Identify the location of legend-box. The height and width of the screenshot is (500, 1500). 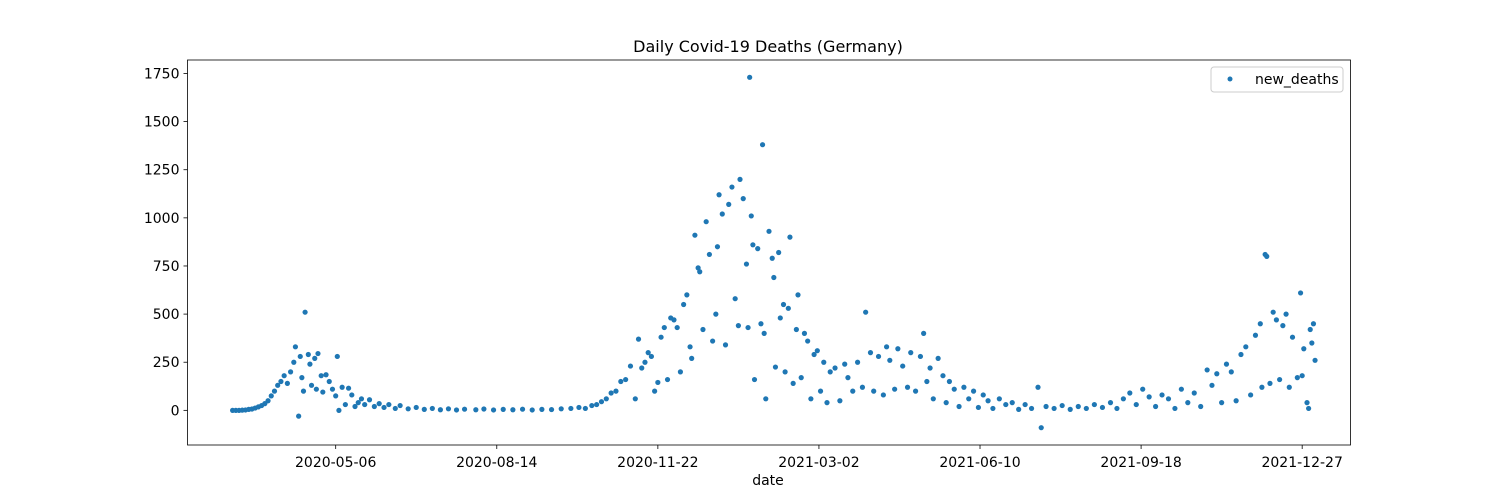
(1277, 79).